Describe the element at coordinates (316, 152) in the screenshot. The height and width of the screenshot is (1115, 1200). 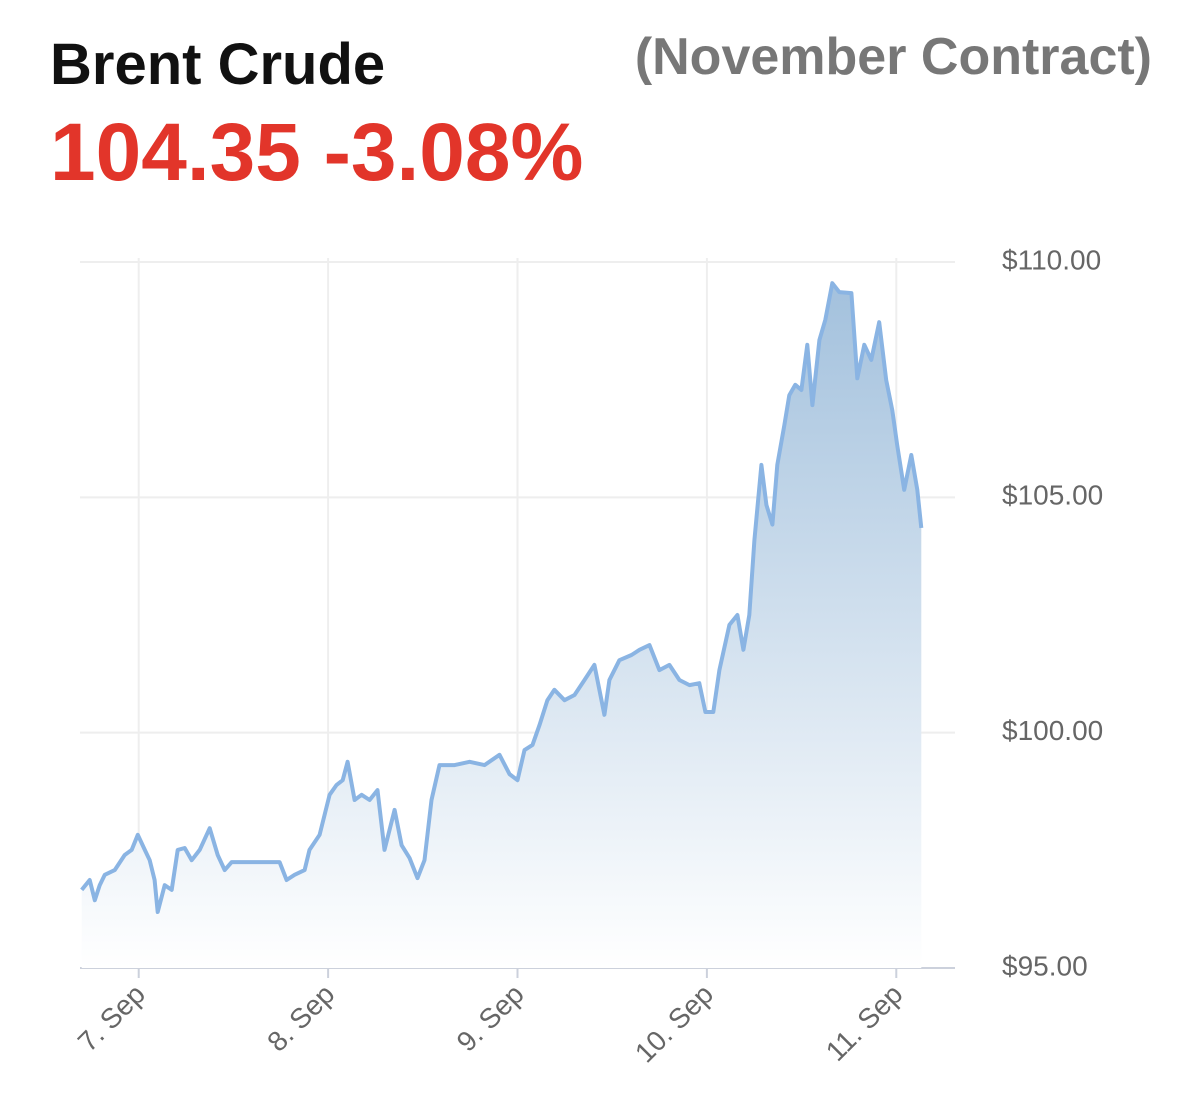
I see `price-change: 104.35 -3.08%` at that location.